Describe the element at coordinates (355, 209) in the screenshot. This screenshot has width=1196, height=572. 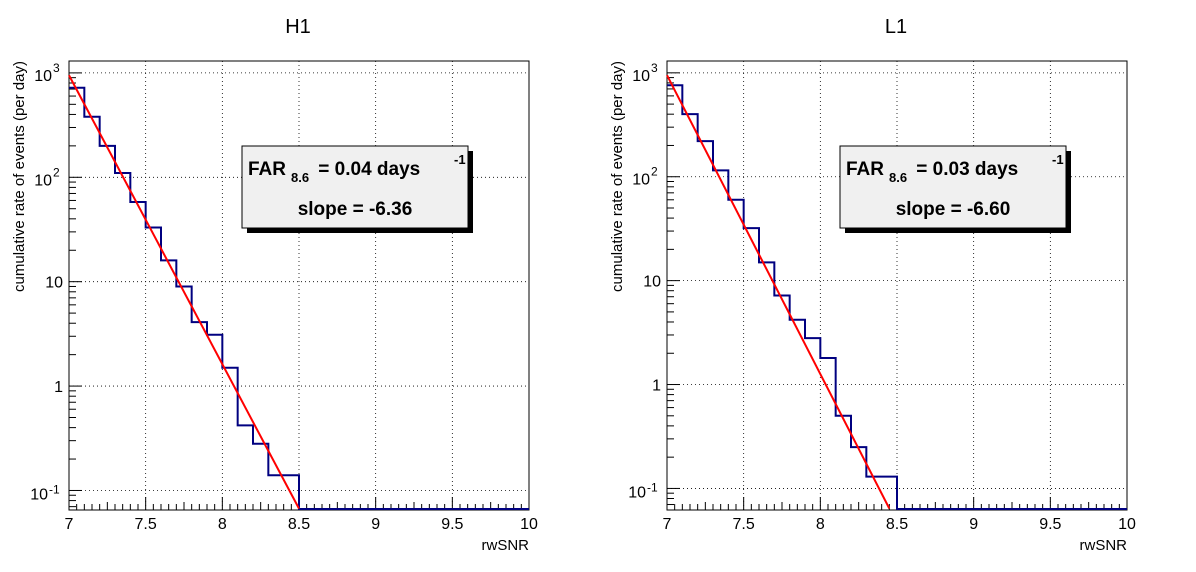
I see `slope-text: slope = -6.36` at that location.